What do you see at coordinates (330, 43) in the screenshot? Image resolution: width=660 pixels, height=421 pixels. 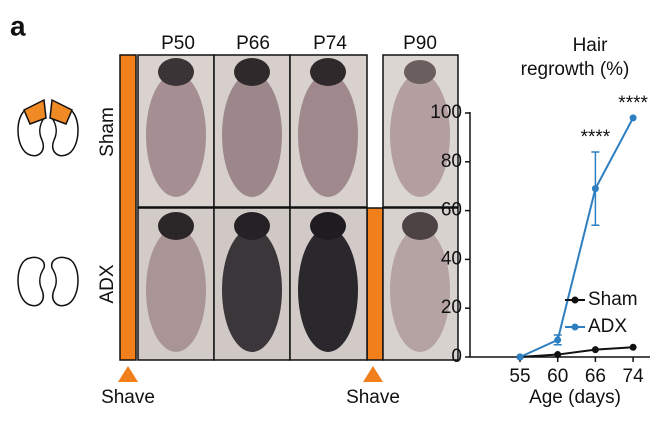 I see `column-label: P74` at bounding box center [330, 43].